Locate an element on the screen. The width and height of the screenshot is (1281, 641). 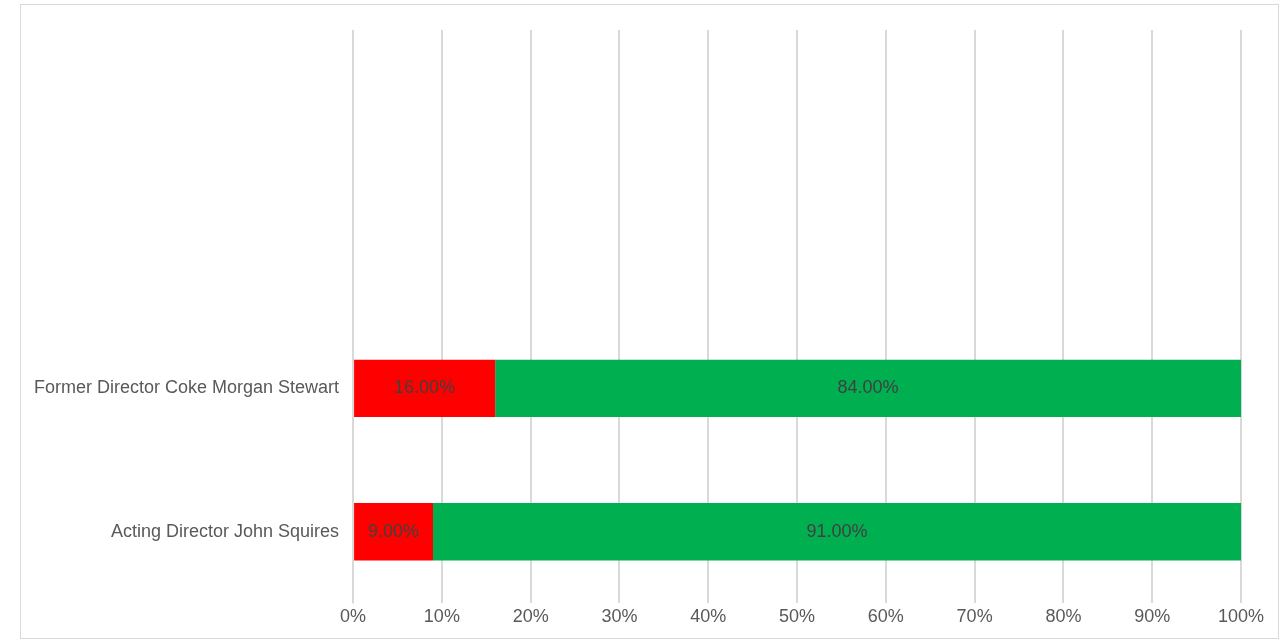
y-tick-label: Former Director Coke Morgan Stewart is located at coordinates (186, 387).